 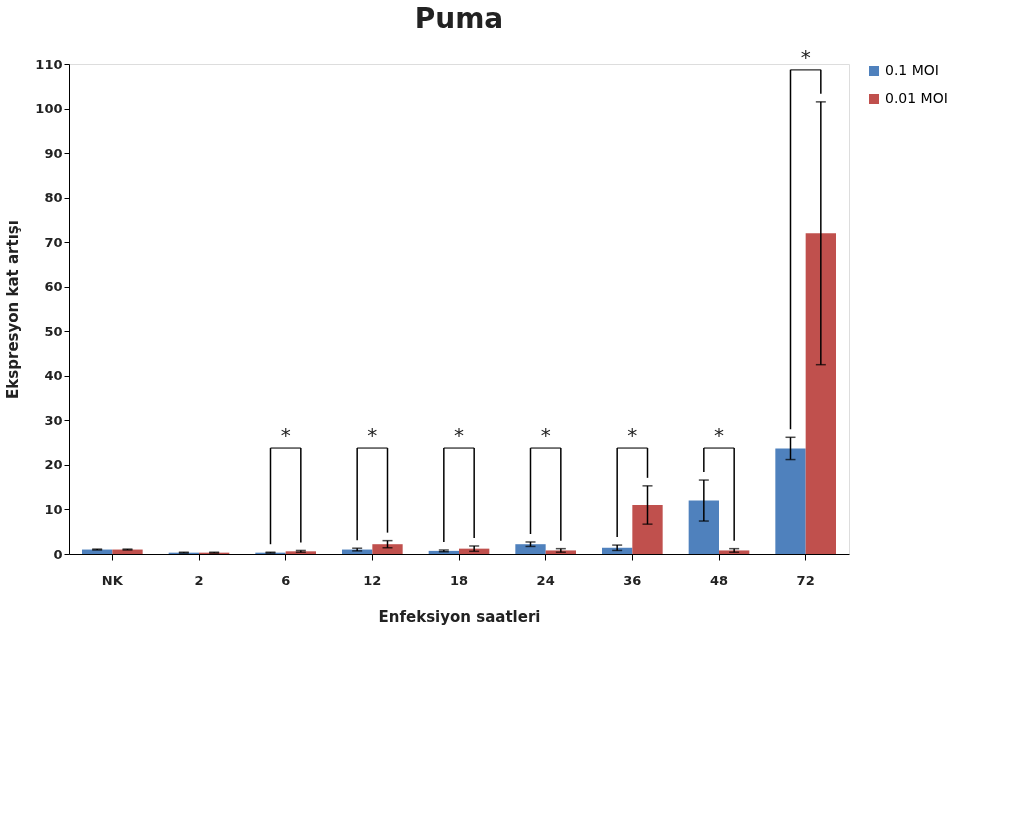 I want to click on x-tick-label: 2, so click(x=199, y=580).